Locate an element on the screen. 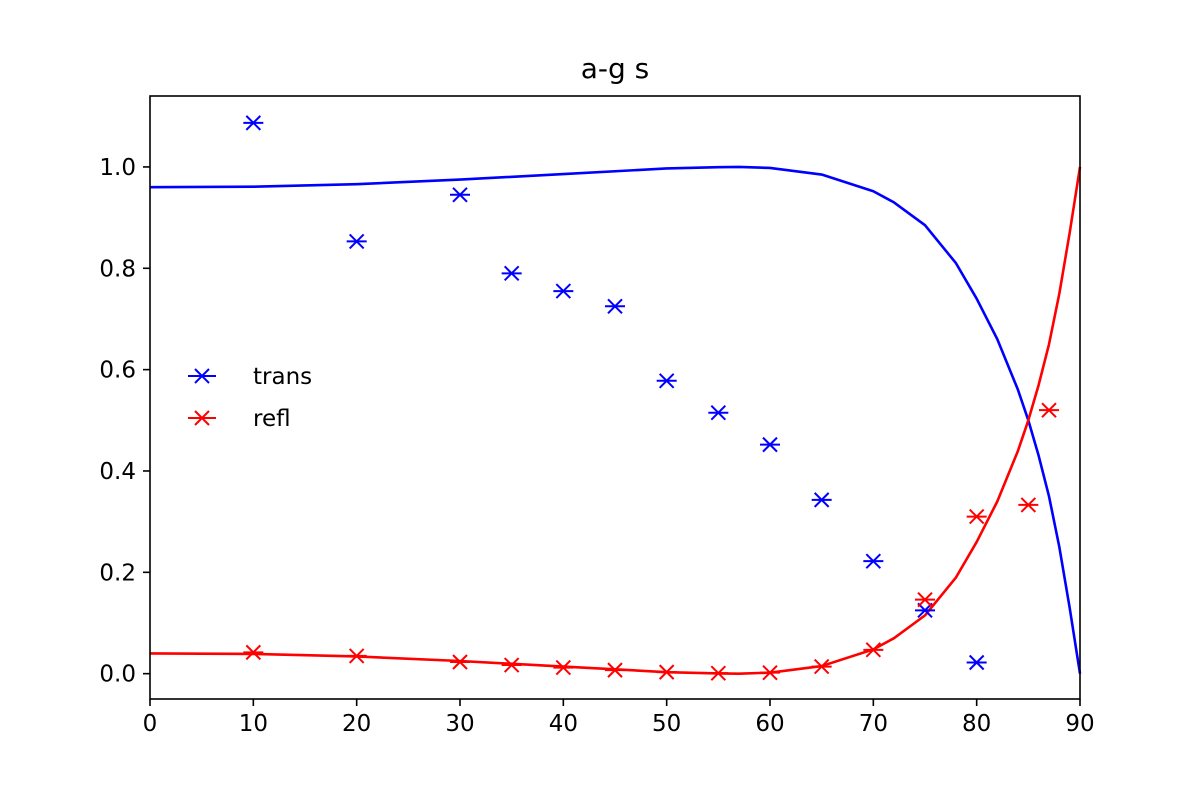 The width and height of the screenshot is (1200, 805). x-tick-label: 0 is located at coordinates (150, 724).